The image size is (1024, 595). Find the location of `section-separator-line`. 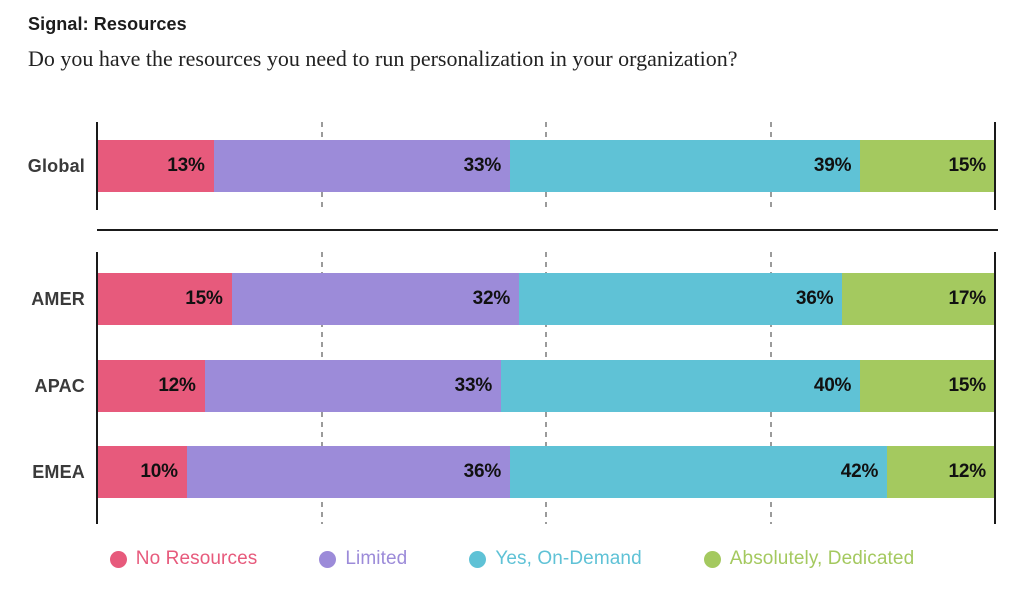

section-separator-line is located at coordinates (547, 230).